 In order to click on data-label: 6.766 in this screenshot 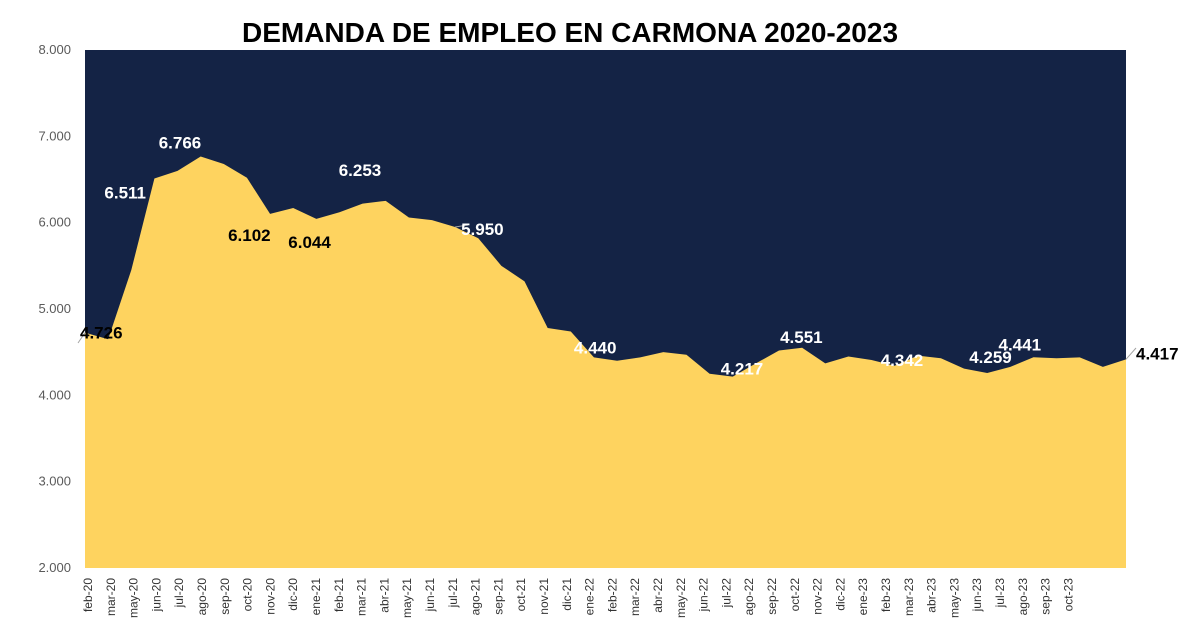, I will do `click(180, 143)`.